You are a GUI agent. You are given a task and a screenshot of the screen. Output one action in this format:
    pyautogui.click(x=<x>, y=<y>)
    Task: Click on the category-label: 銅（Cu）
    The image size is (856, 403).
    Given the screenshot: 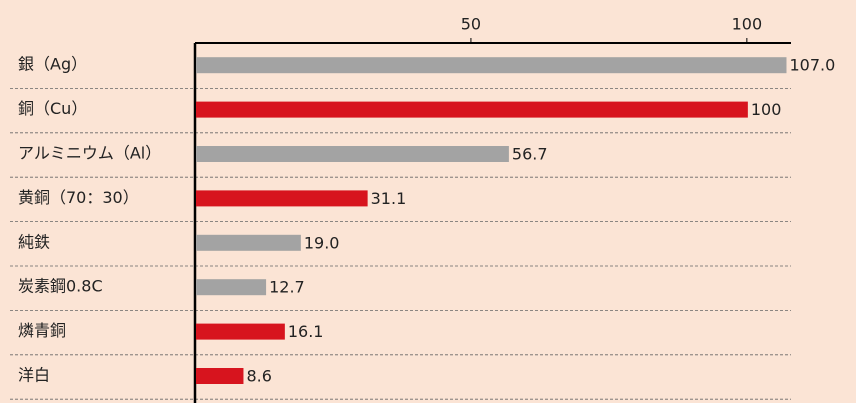 What is the action you would take?
    pyautogui.click(x=52, y=108)
    